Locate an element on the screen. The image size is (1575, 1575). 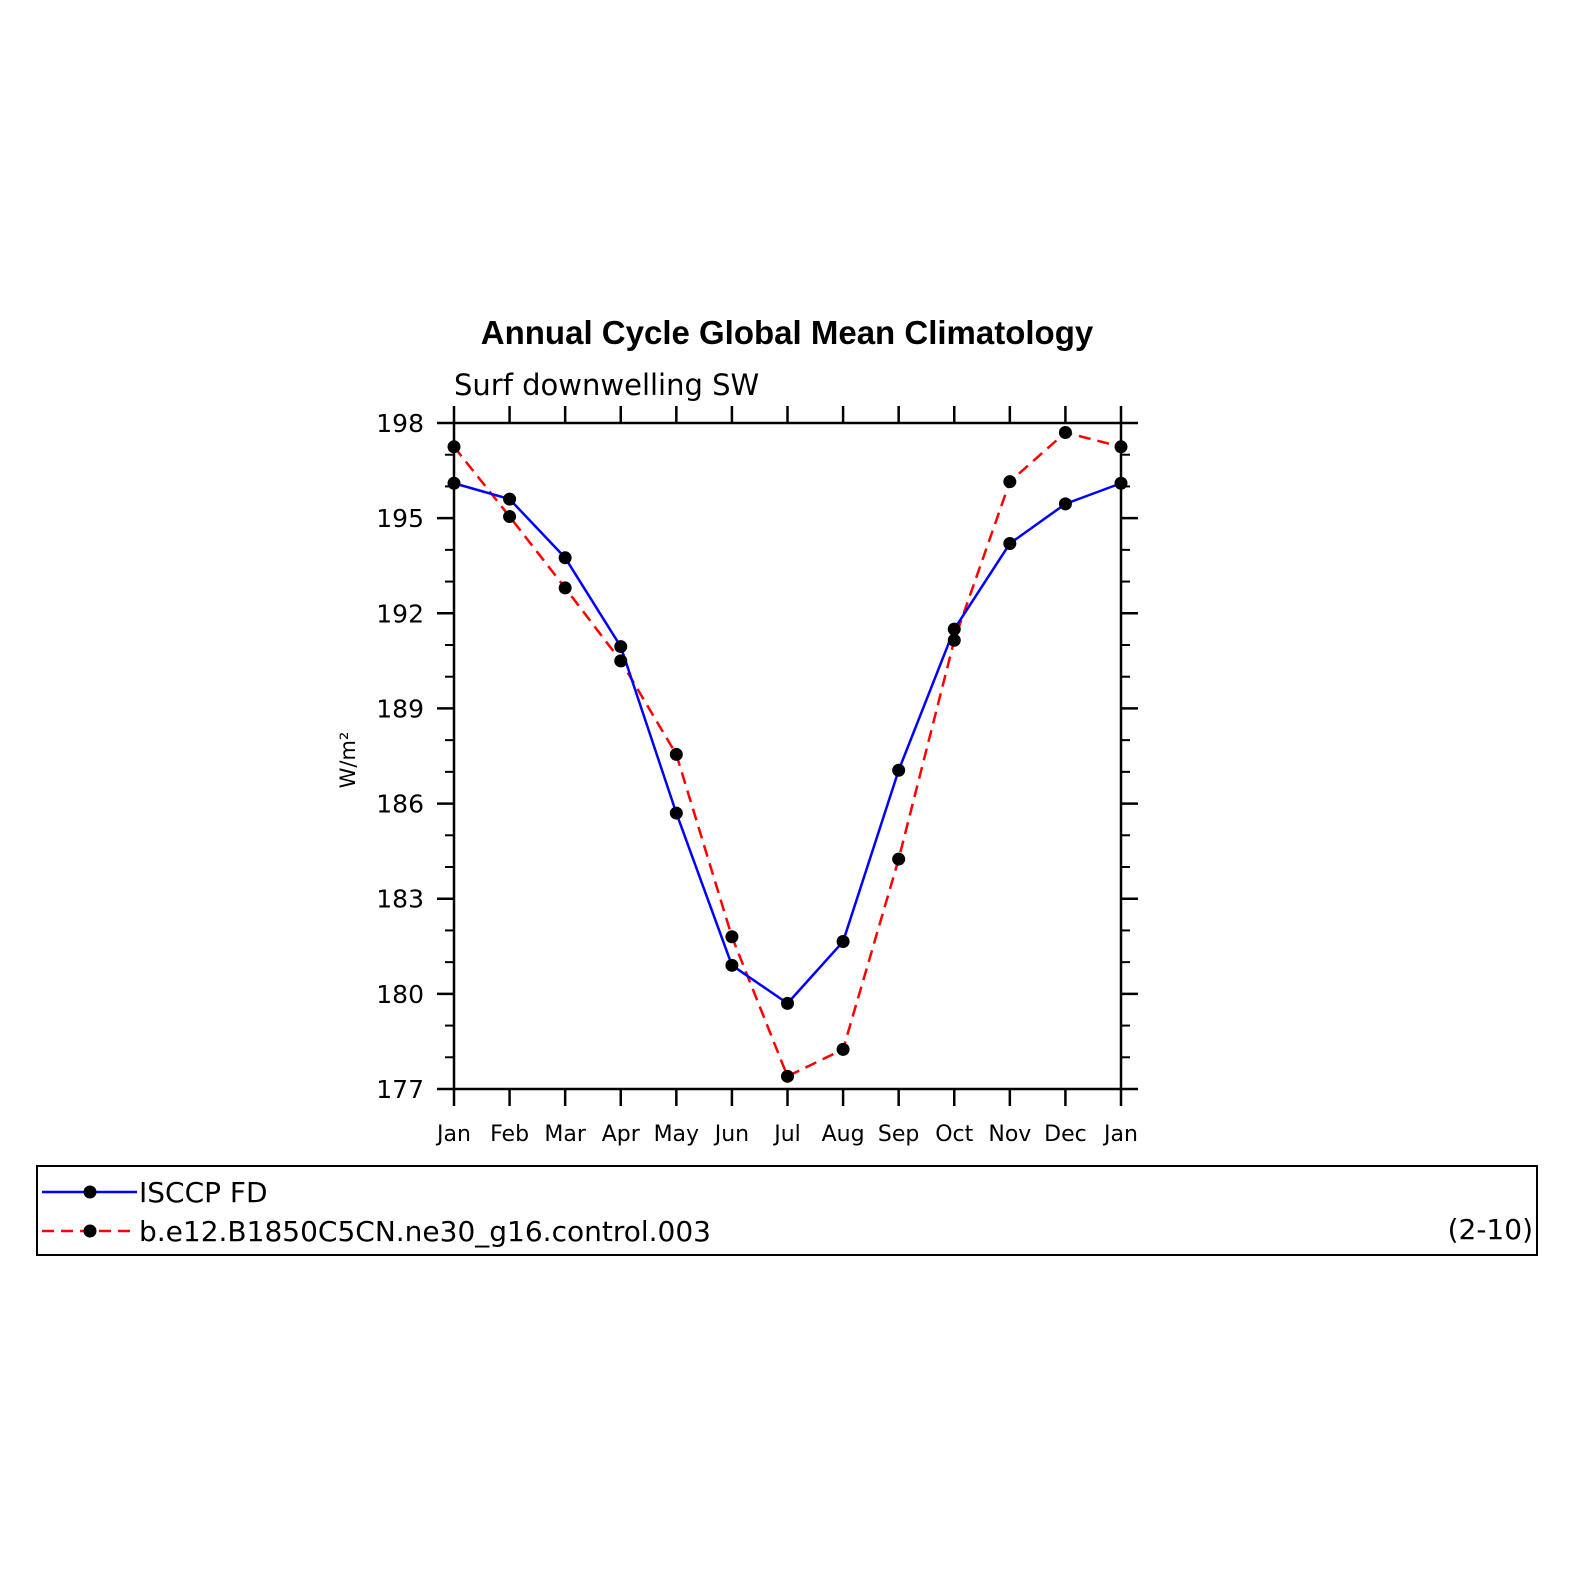
legend-box is located at coordinates (787, 1210).